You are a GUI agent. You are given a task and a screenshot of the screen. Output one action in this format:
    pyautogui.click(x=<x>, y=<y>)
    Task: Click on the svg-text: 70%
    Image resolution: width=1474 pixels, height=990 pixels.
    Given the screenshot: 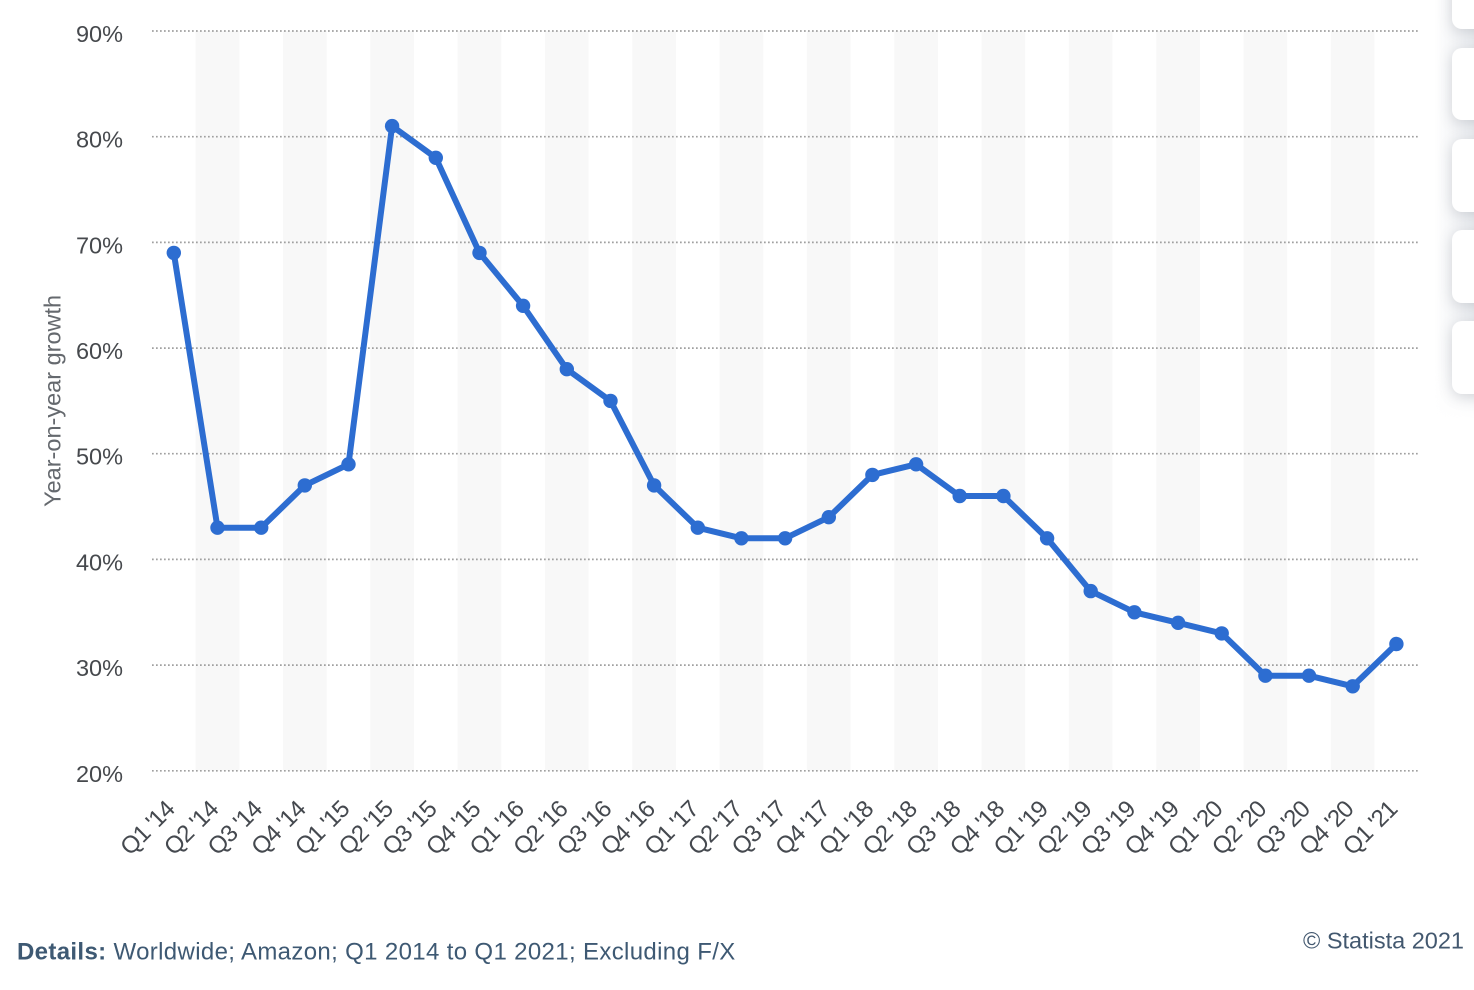 What is the action you would take?
    pyautogui.click(x=99, y=245)
    